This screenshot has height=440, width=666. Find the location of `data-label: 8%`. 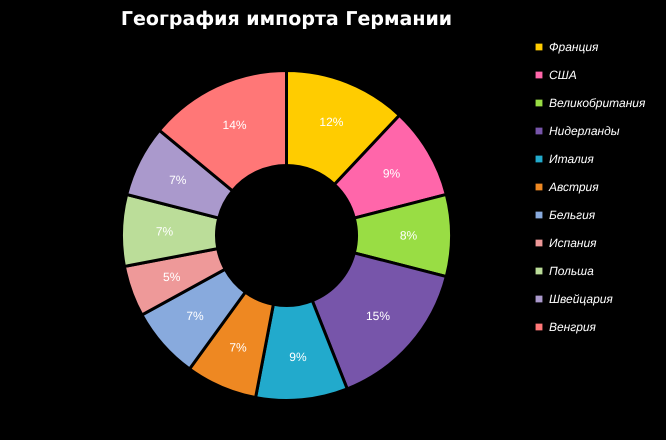

data-label: 8% is located at coordinates (409, 235).